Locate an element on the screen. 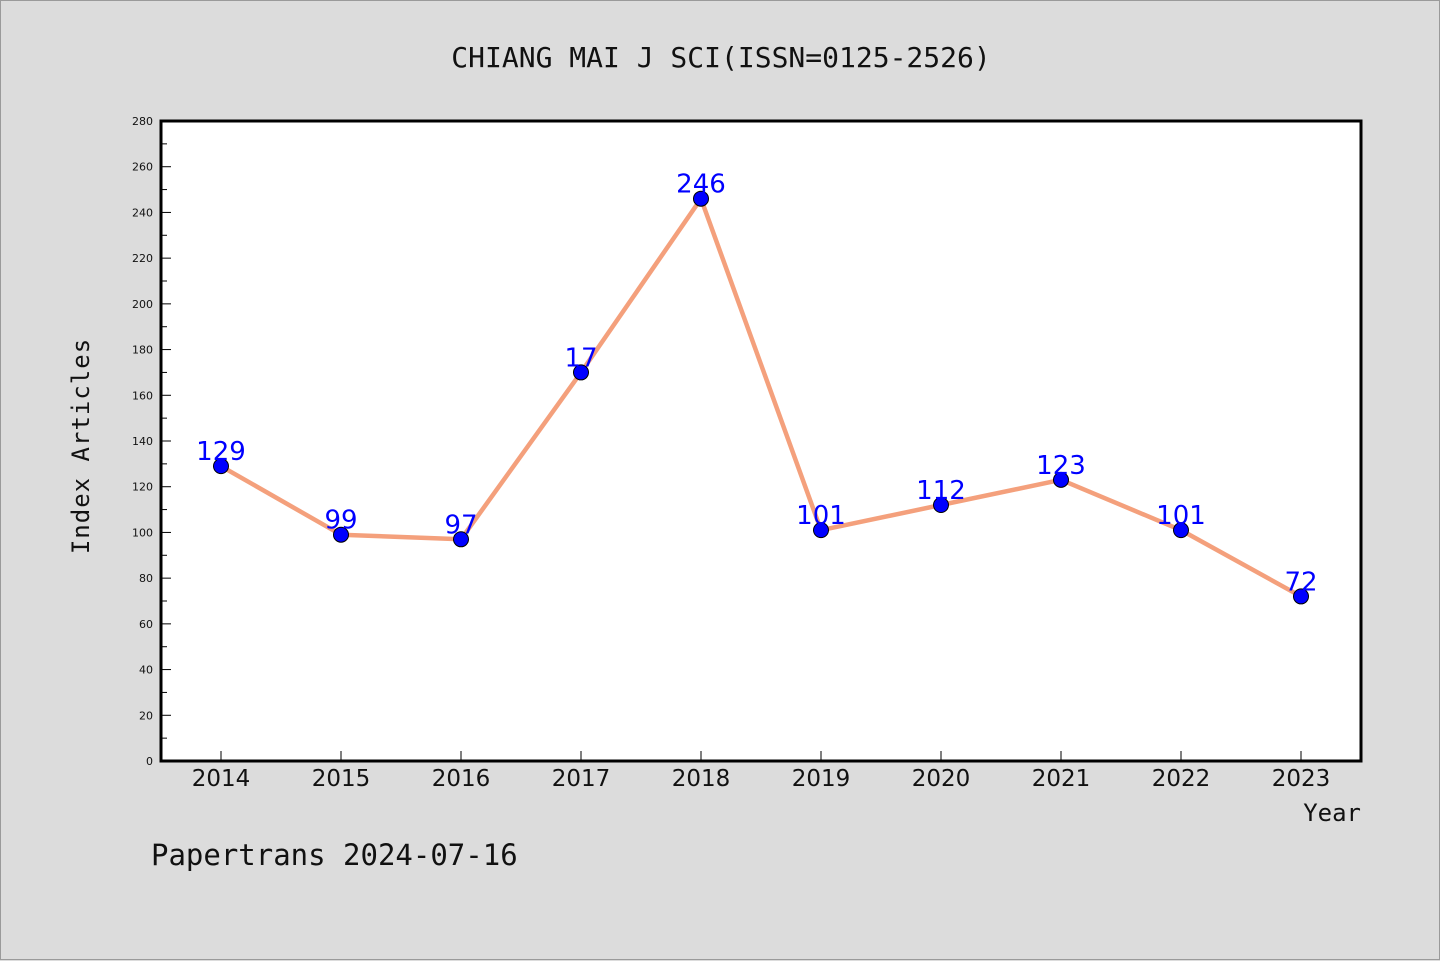 This screenshot has width=1440, height=961. y-tick-label: 100 is located at coordinates (142, 532).